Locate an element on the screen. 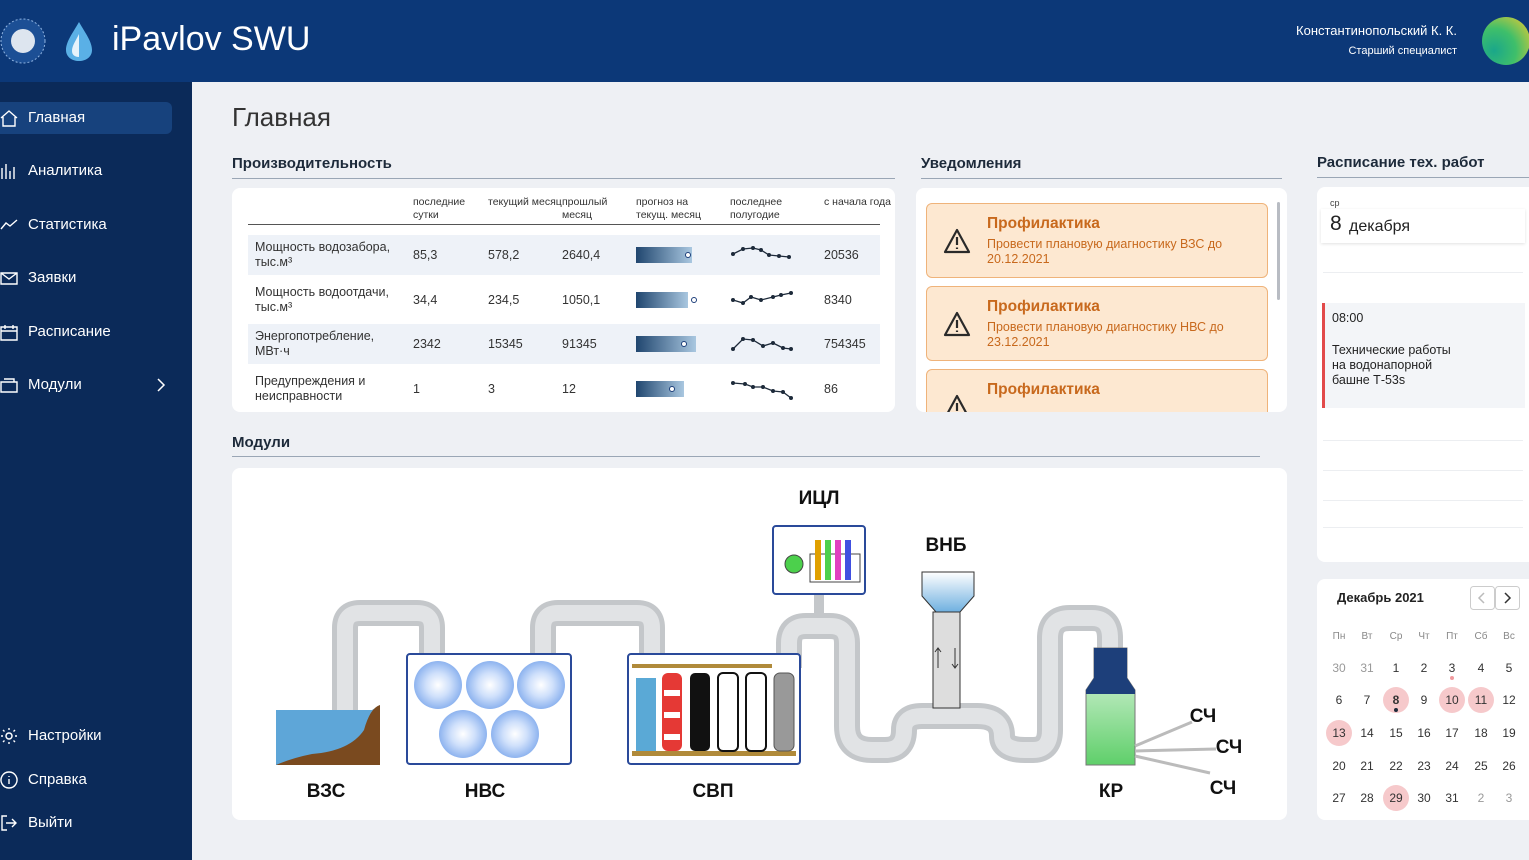 The height and width of the screenshot is (860, 1529). calendar-day: 12 is located at coordinates (1509, 700).